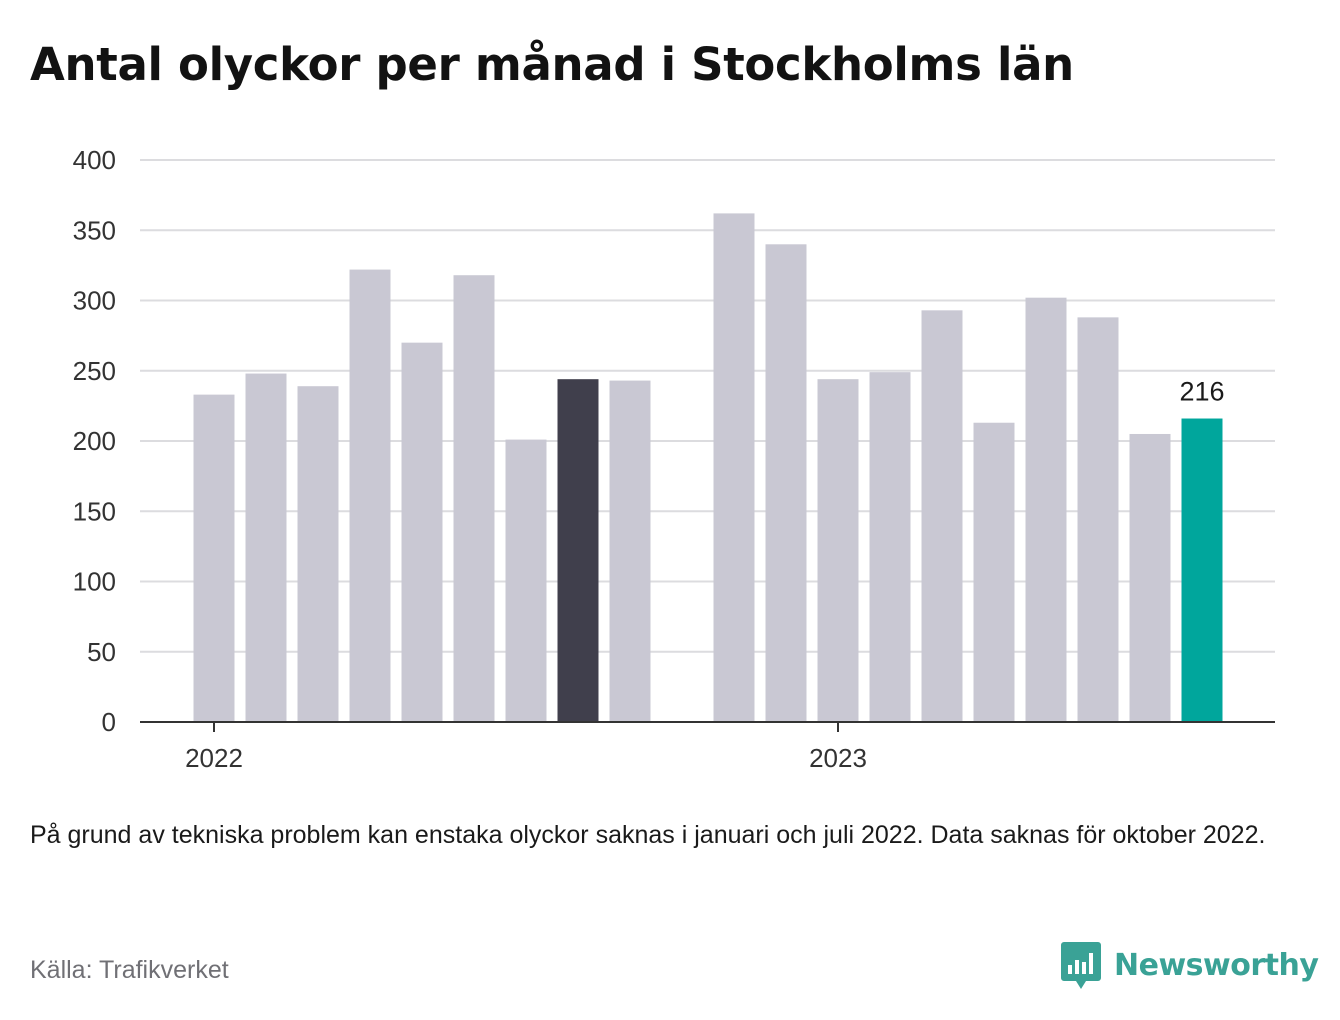 The height and width of the screenshot is (1020, 1340). Describe the element at coordinates (94, 301) in the screenshot. I see `y-tick-label-300: 300` at that location.